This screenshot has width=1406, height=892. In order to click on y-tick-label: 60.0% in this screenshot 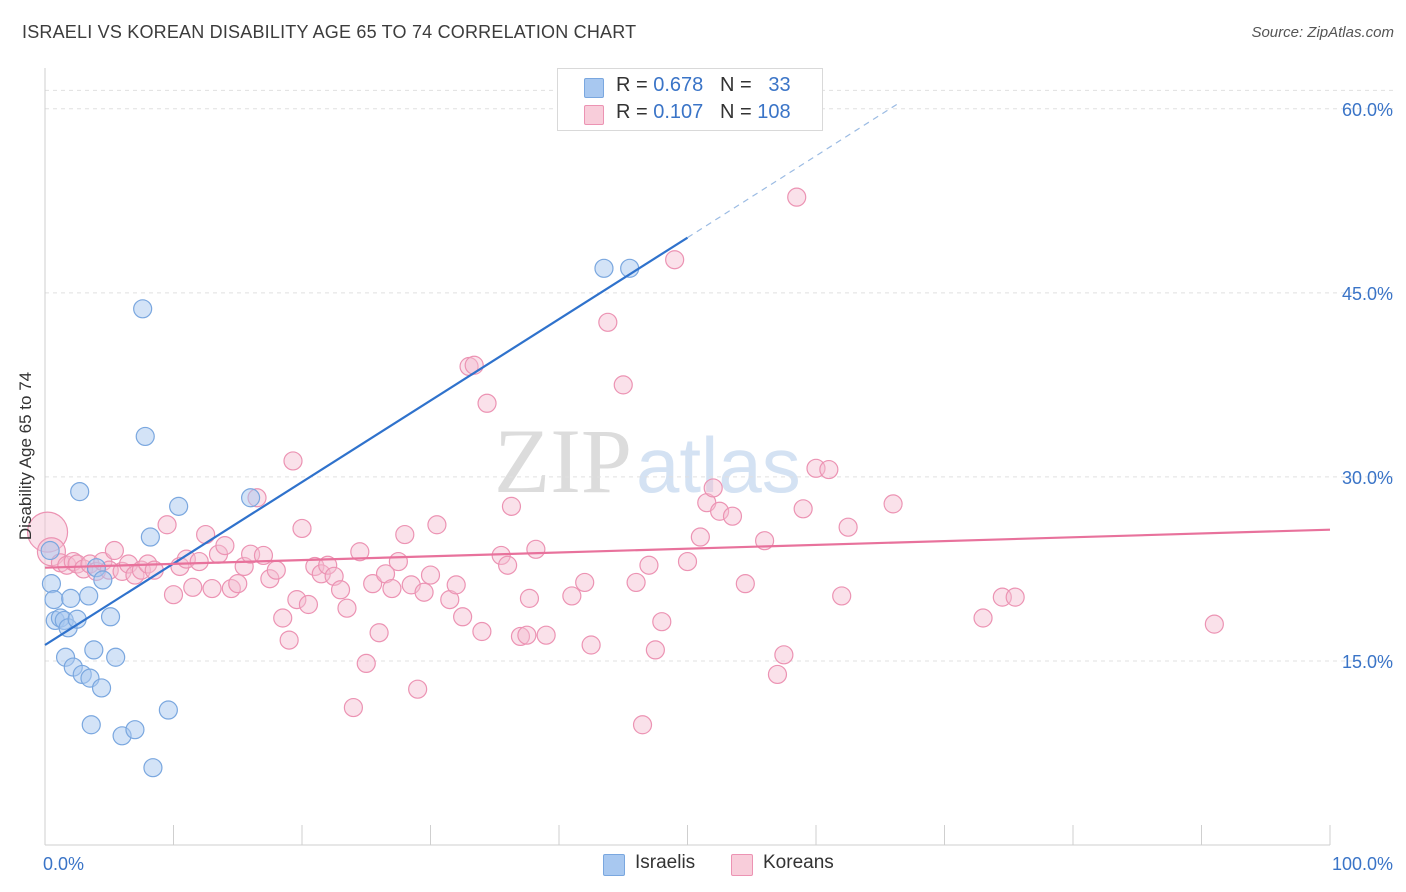, I will do `click(1367, 110)`.